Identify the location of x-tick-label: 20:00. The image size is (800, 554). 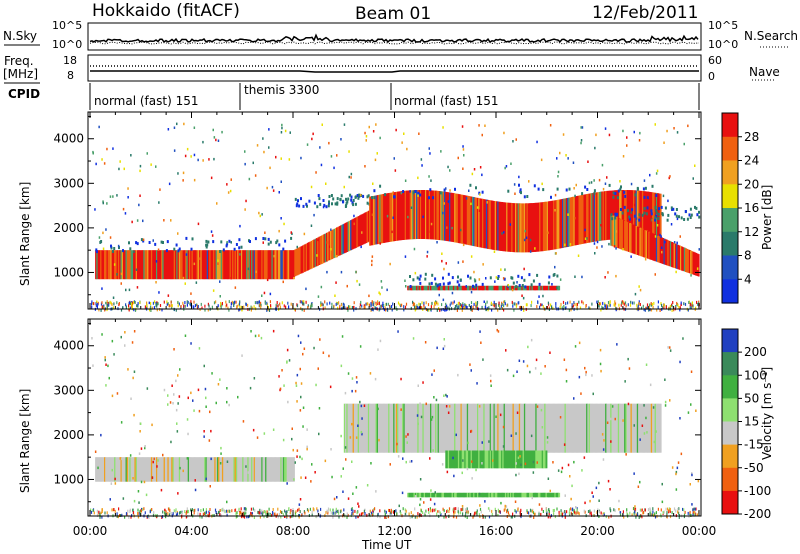
(597, 531).